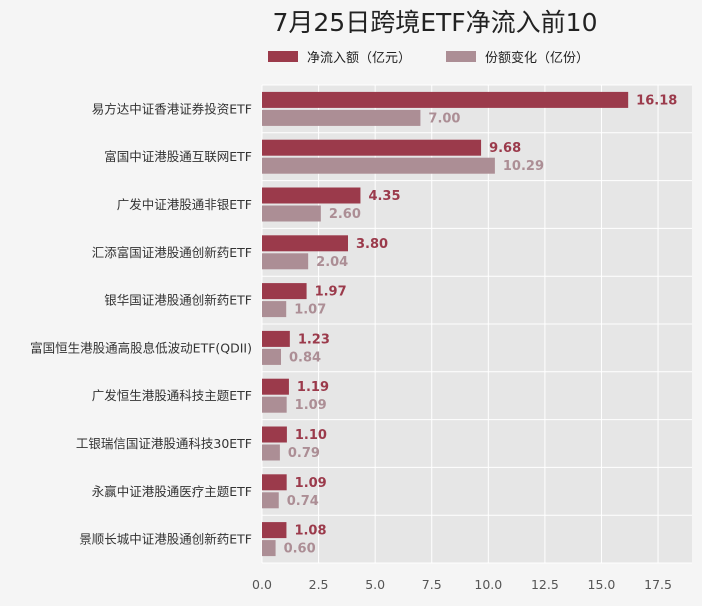  What do you see at coordinates (345, 214) in the screenshot?
I see `value-label-s1-2: 2.60` at bounding box center [345, 214].